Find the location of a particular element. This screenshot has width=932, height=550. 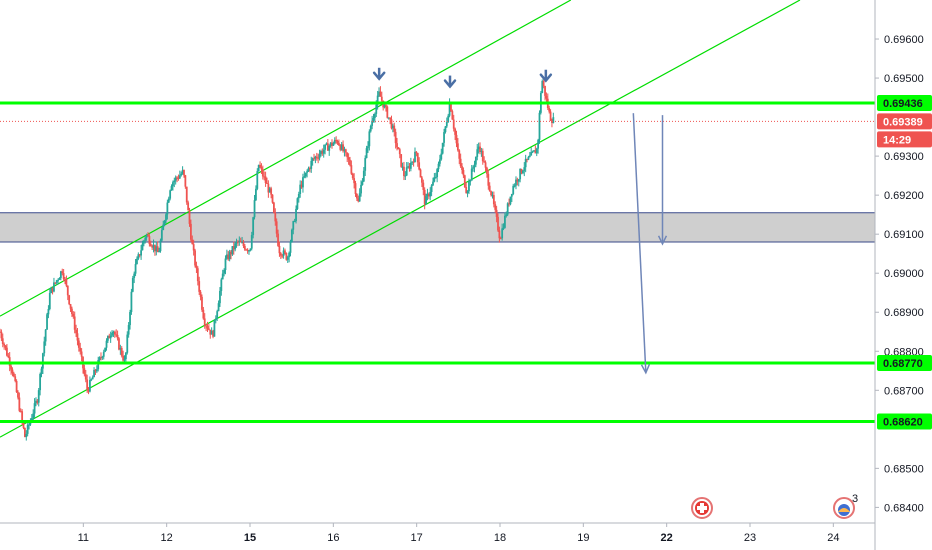

y-tick-label: 0.68700 is located at coordinates (904, 391).